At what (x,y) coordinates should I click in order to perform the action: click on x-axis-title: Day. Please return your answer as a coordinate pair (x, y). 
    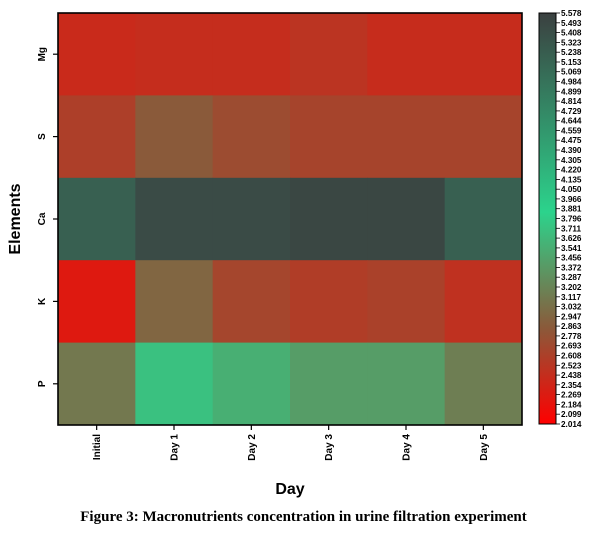
    Looking at the image, I should click on (289, 489).